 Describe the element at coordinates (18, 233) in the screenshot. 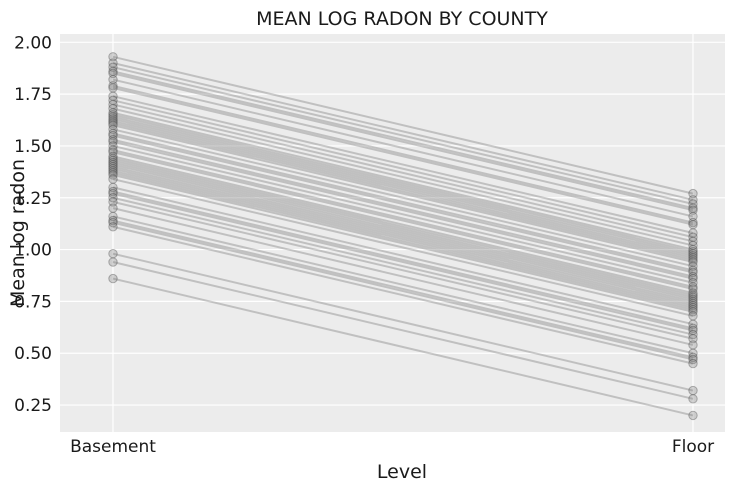

I see `y-axis-label: Mean log radon` at that location.